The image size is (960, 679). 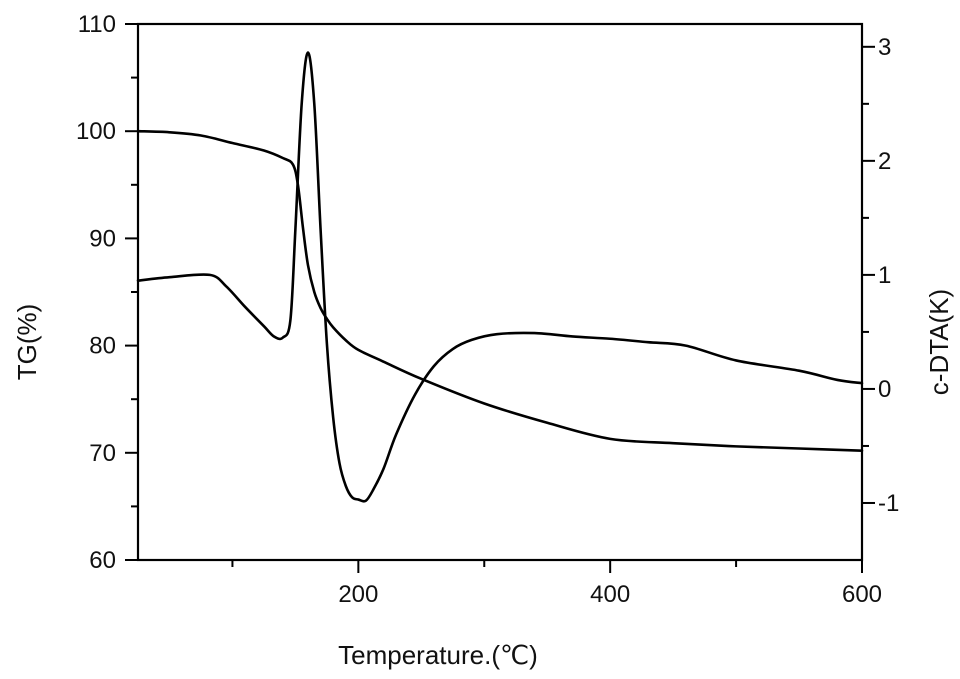 What do you see at coordinates (884, 47) in the screenshot?
I see `y2-tick-label: 3` at bounding box center [884, 47].